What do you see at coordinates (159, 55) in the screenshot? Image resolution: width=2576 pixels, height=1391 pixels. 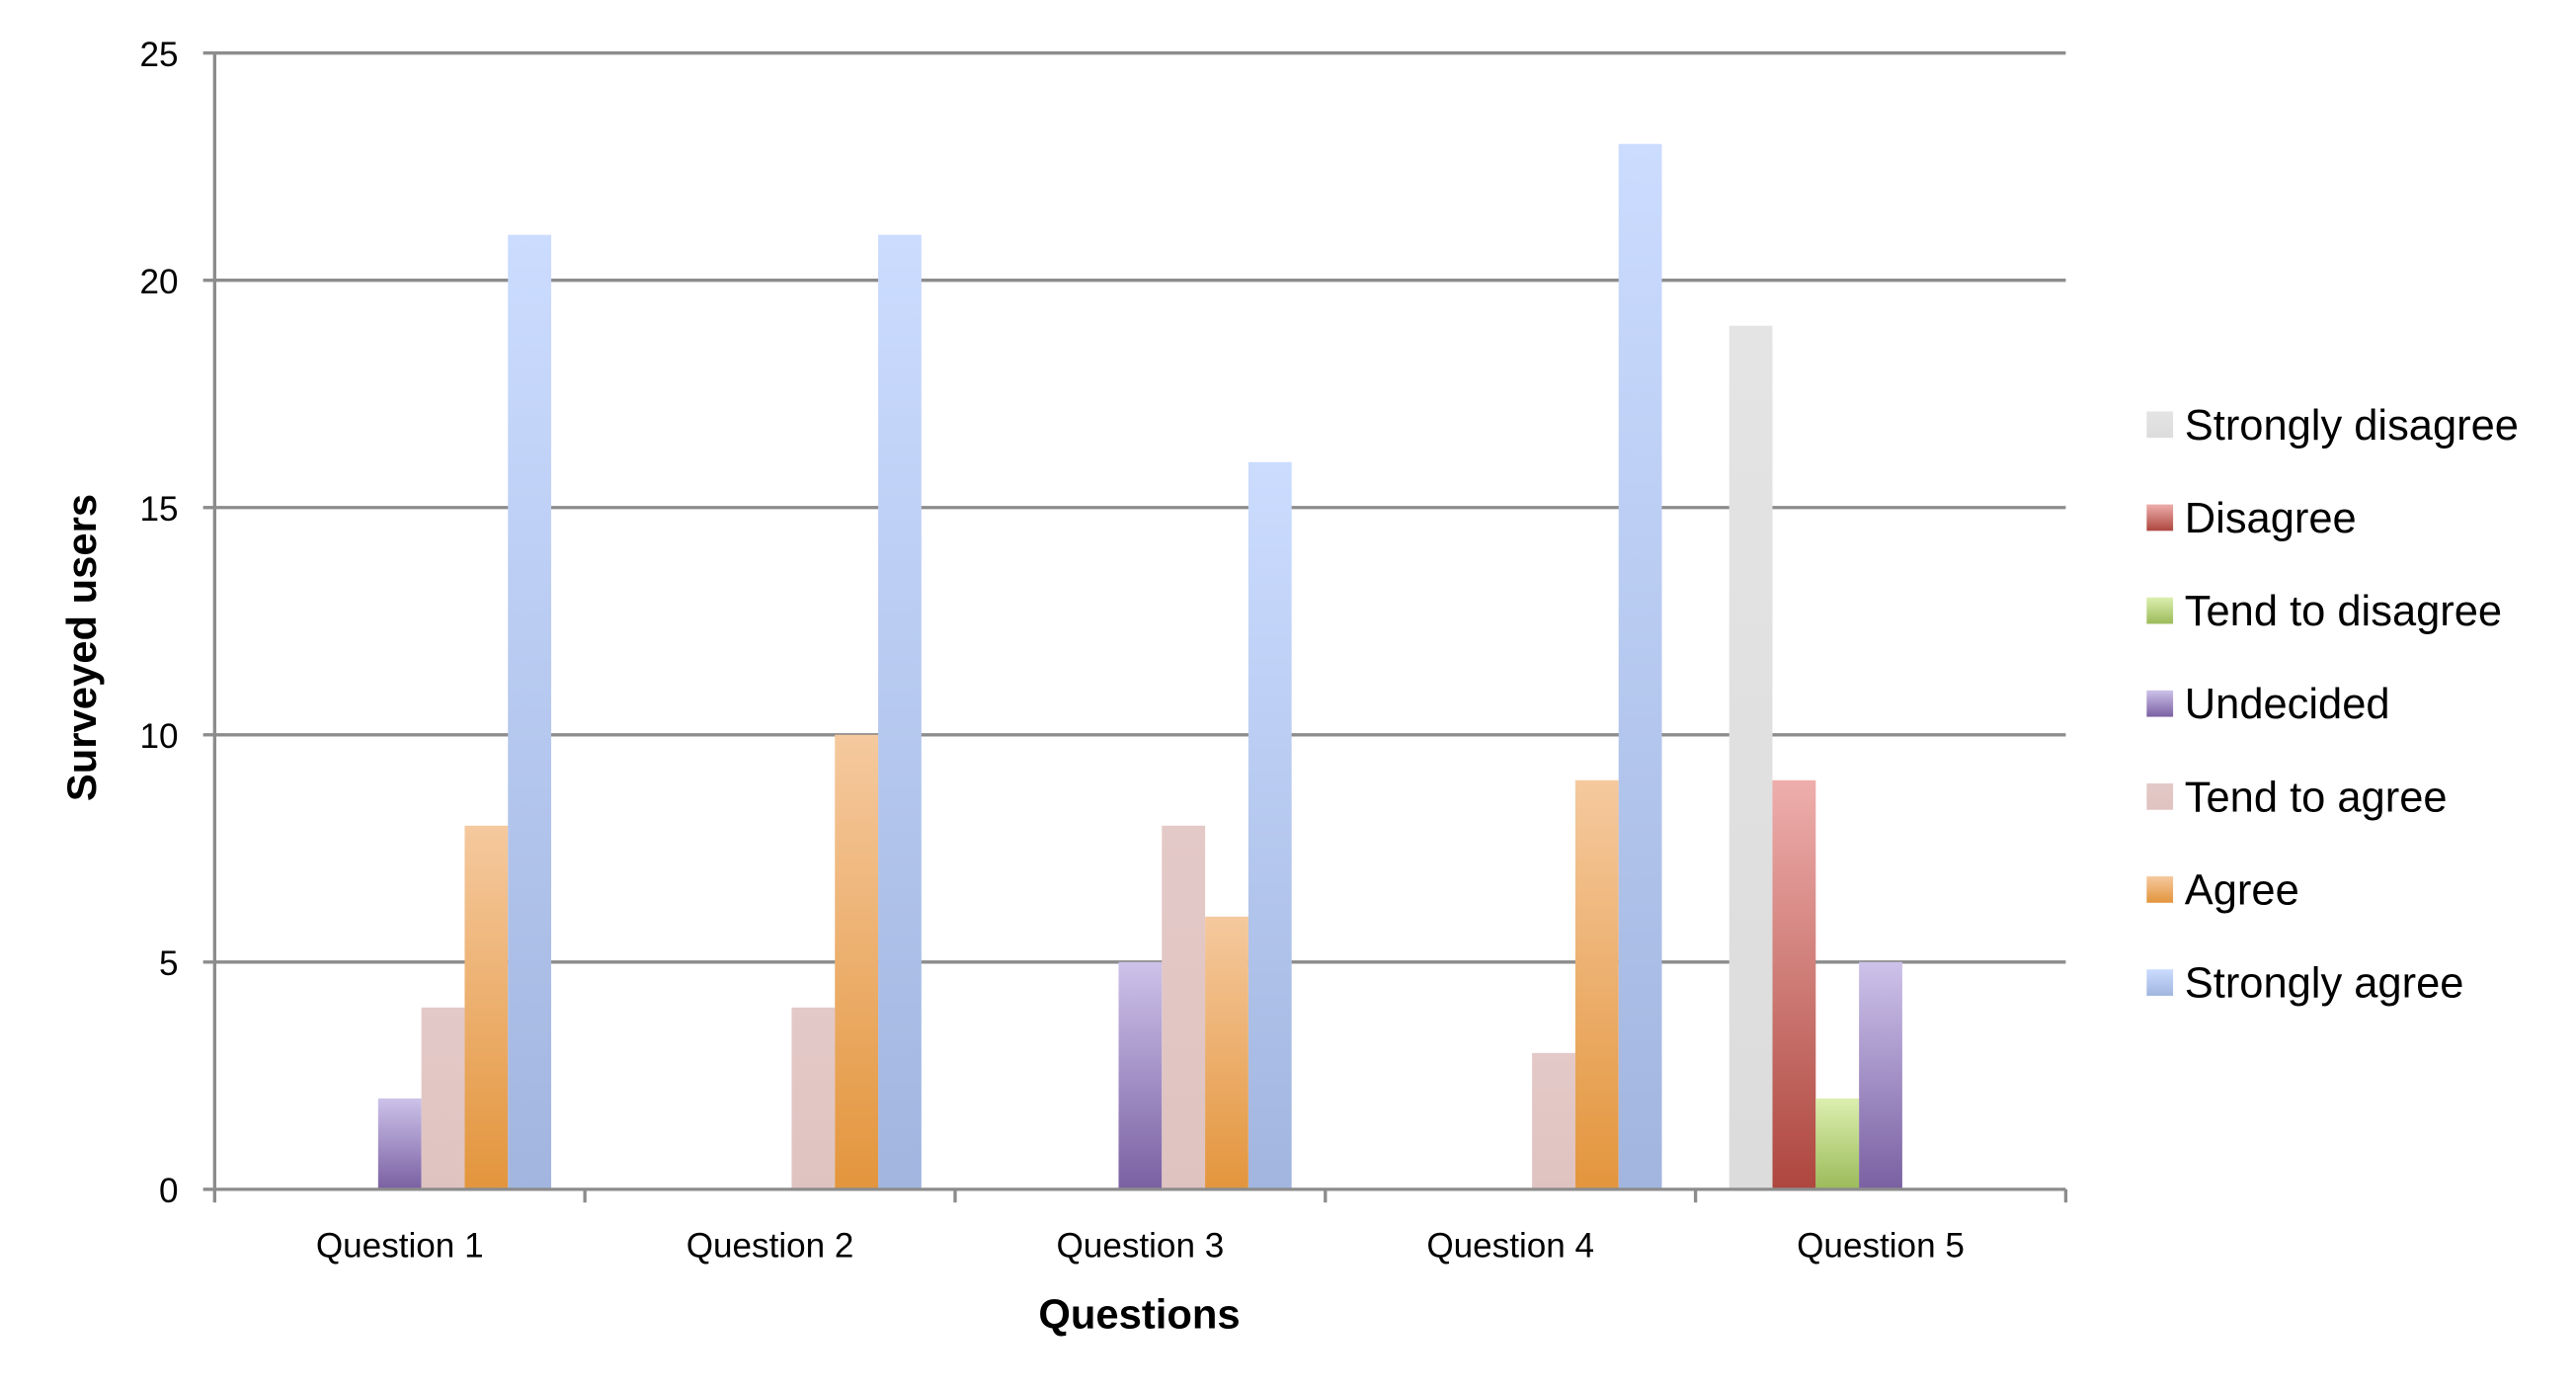 I see `y-tick-label: 25` at bounding box center [159, 55].